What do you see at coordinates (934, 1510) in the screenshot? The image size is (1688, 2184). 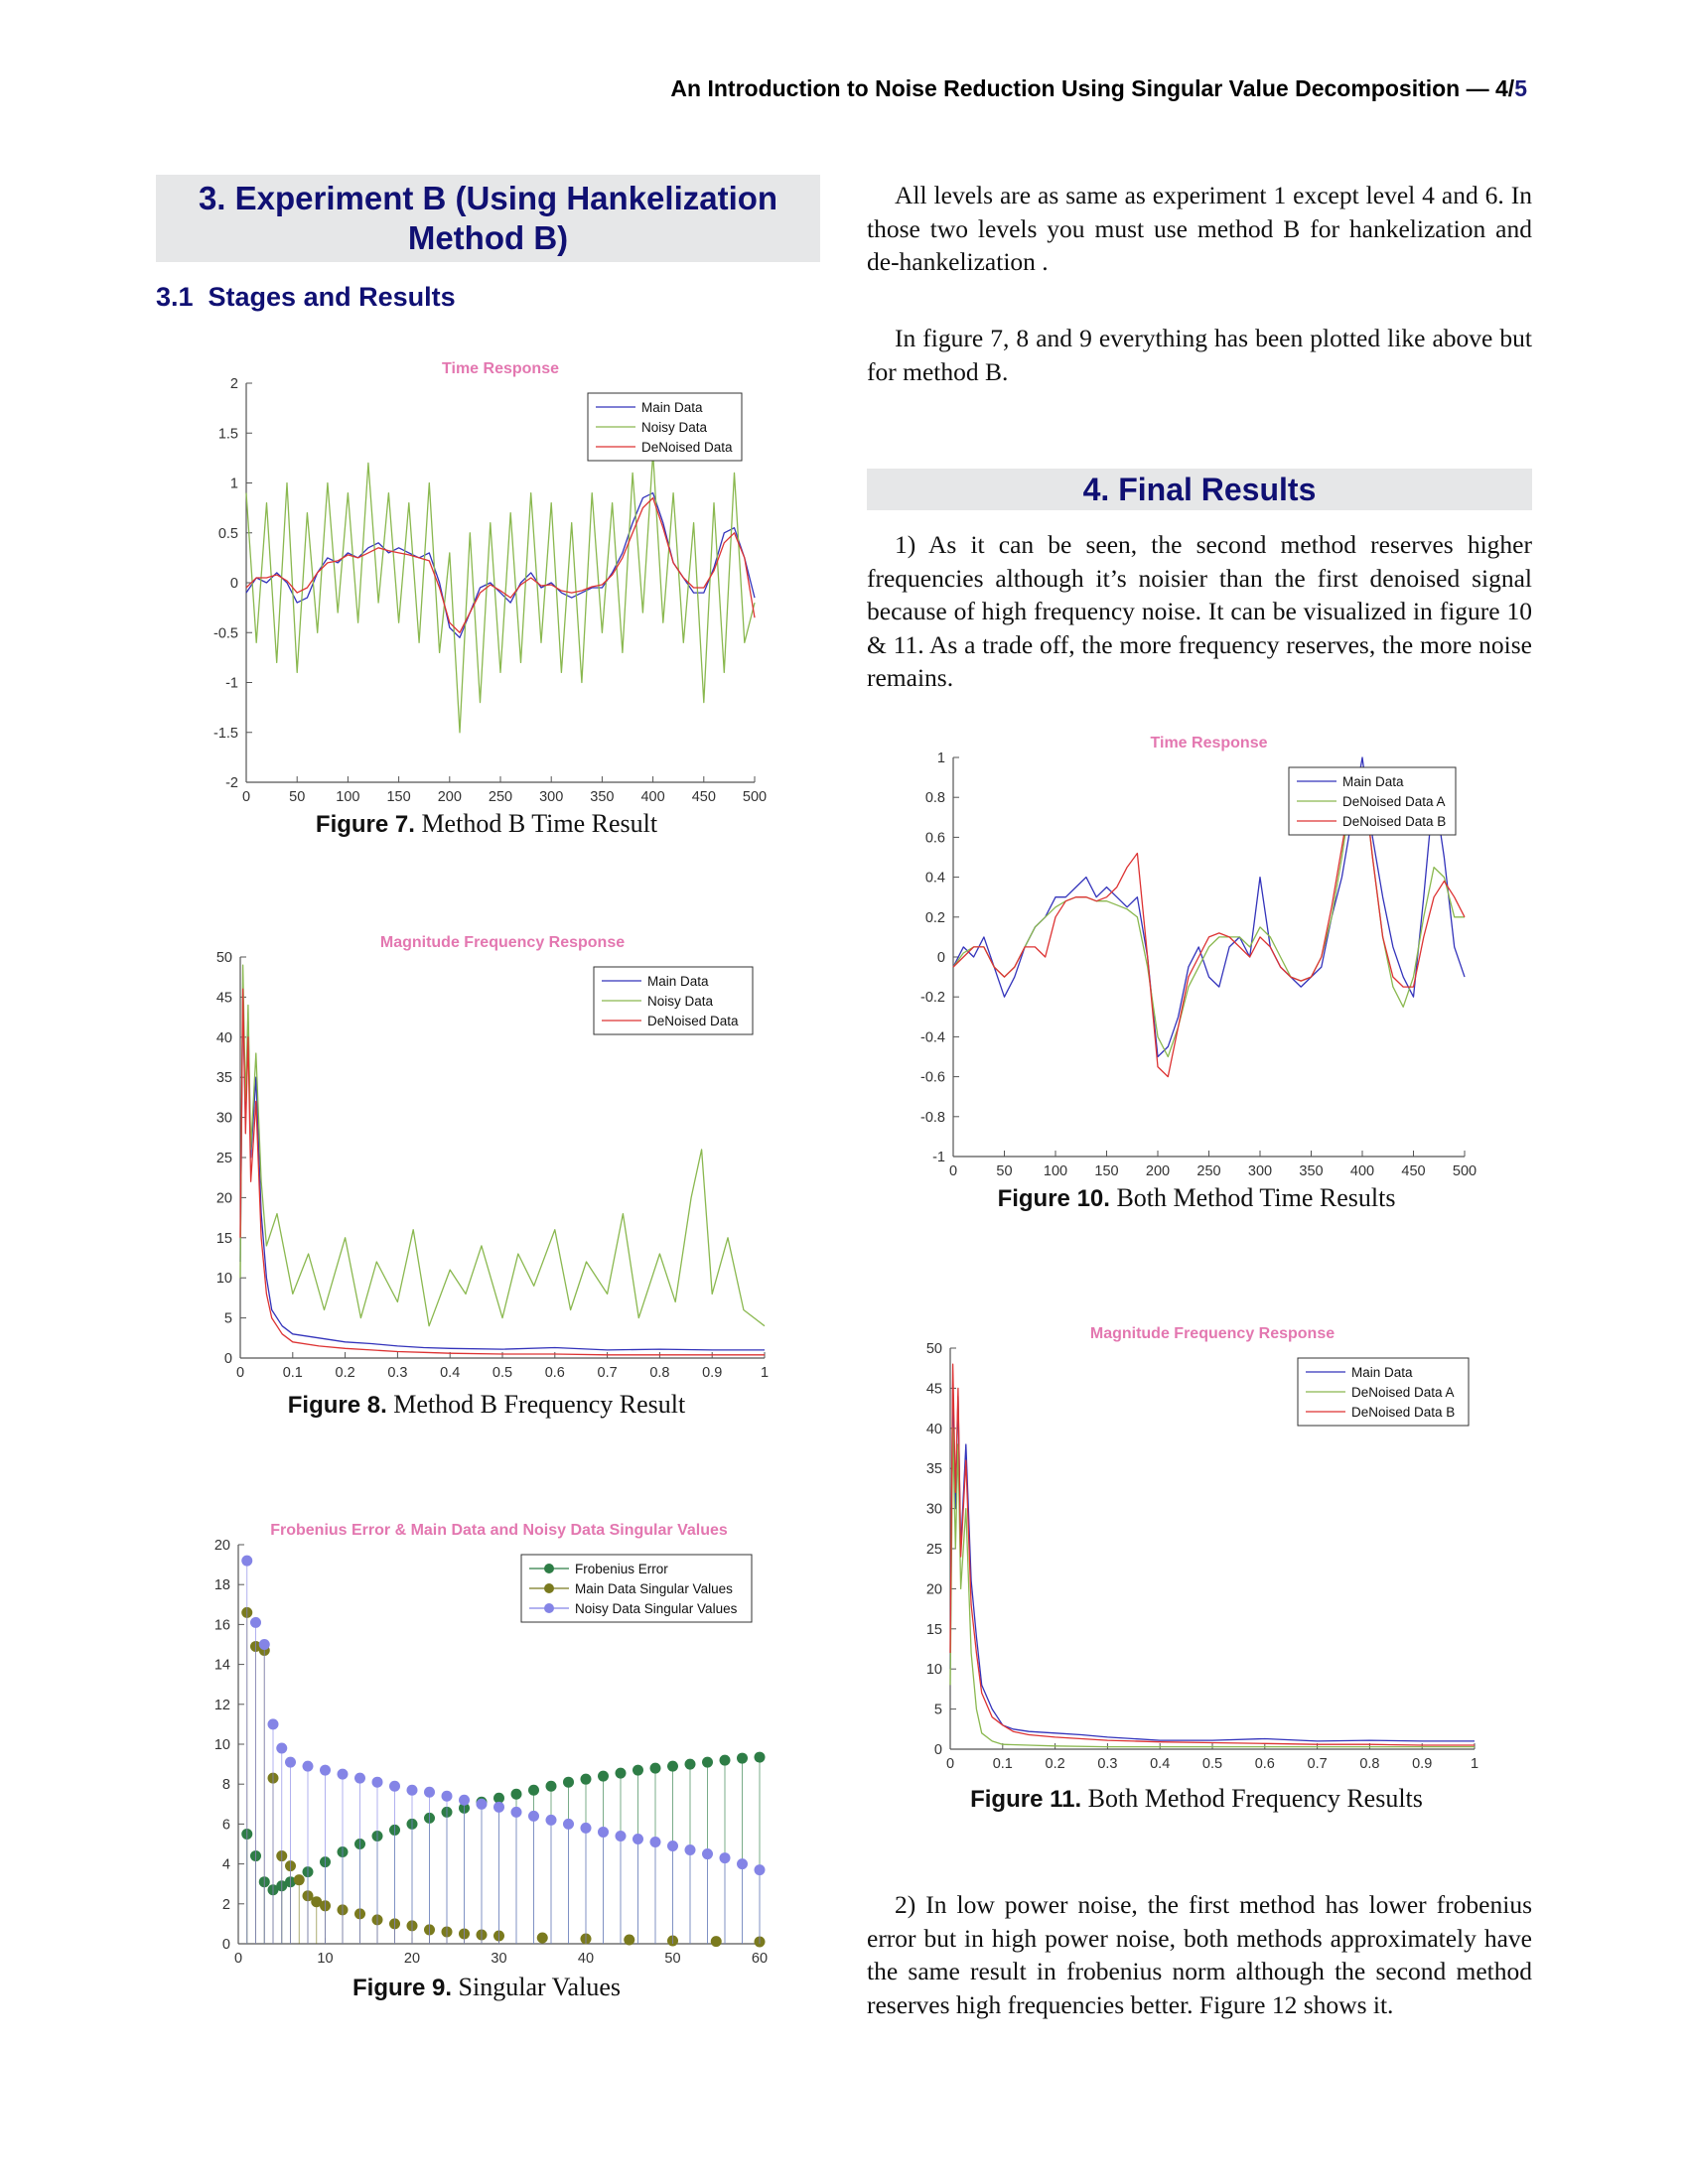 I see `y-tick-label: 30` at bounding box center [934, 1510].